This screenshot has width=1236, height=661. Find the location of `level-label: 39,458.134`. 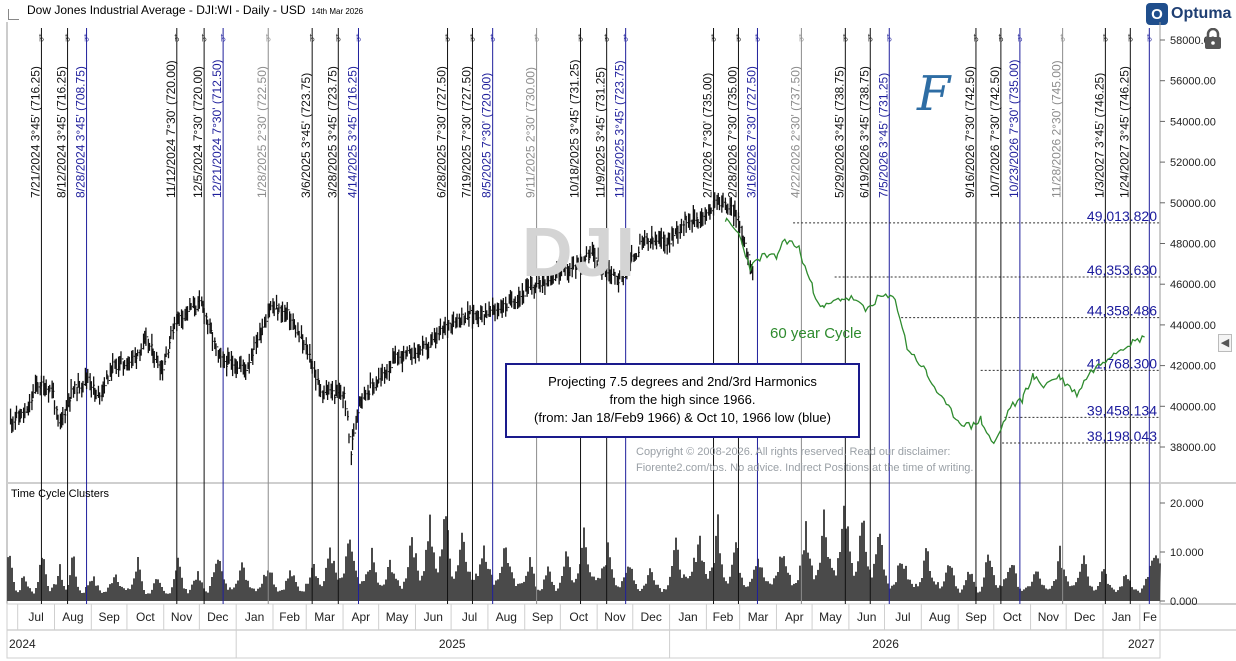

level-label: 39,458.134 is located at coordinates (1122, 410).